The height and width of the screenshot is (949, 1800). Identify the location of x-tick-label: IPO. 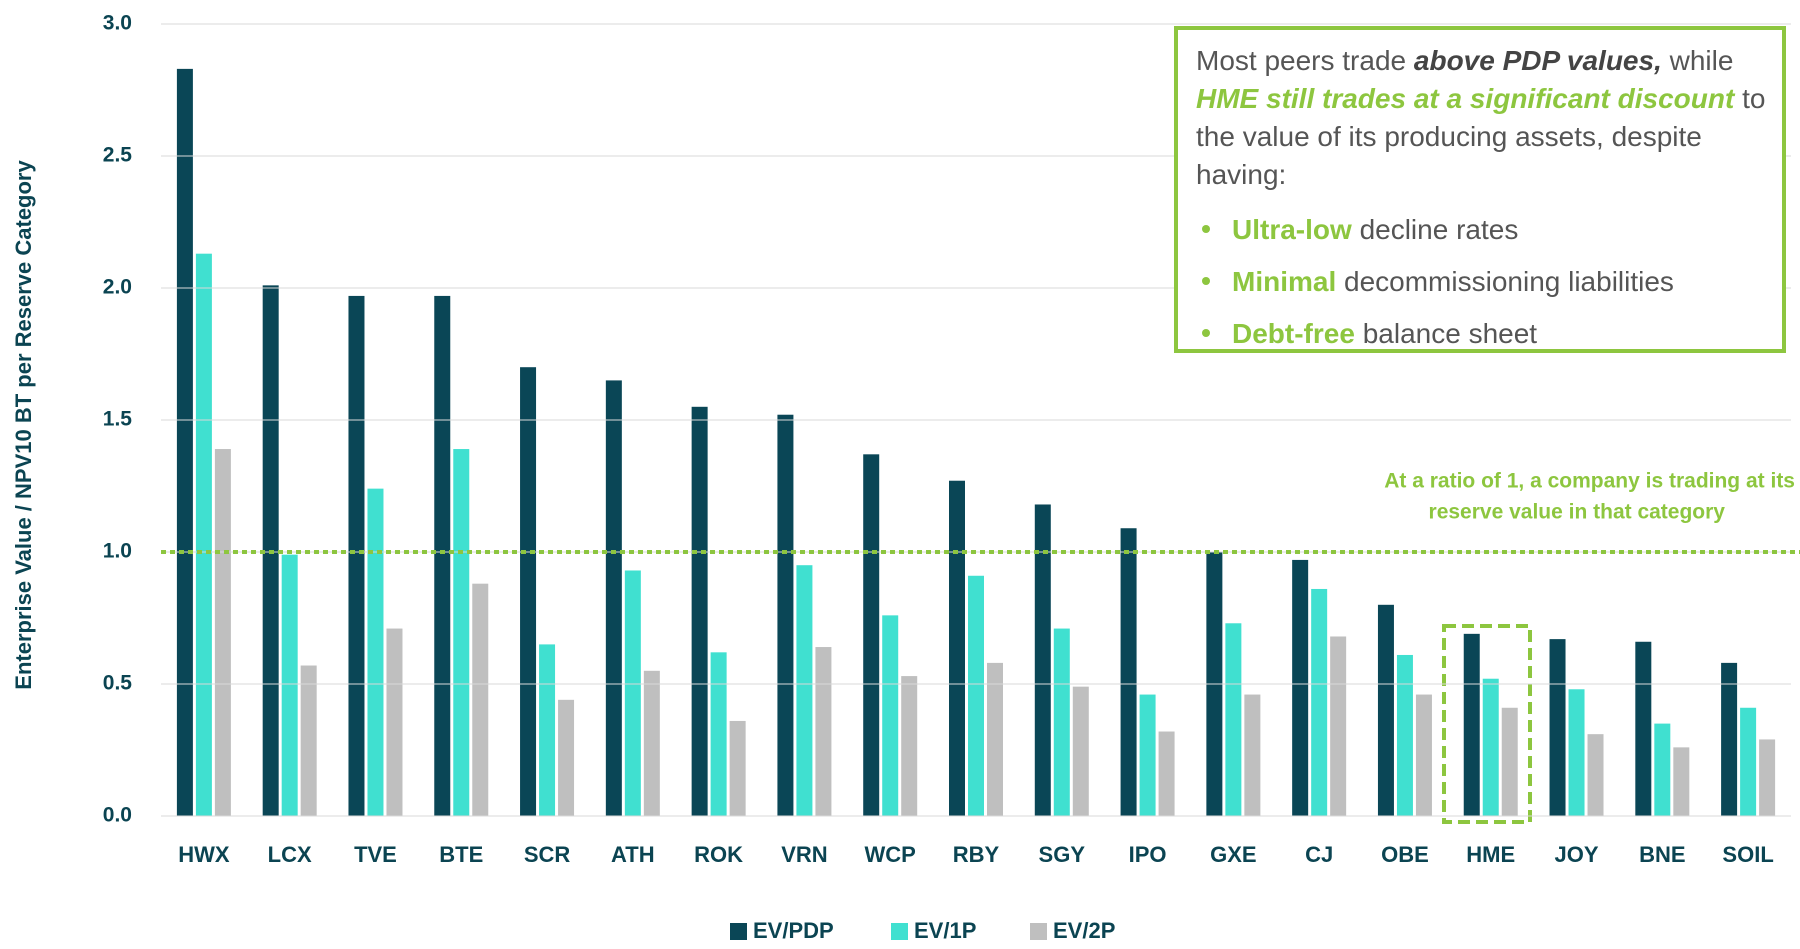
(1148, 854).